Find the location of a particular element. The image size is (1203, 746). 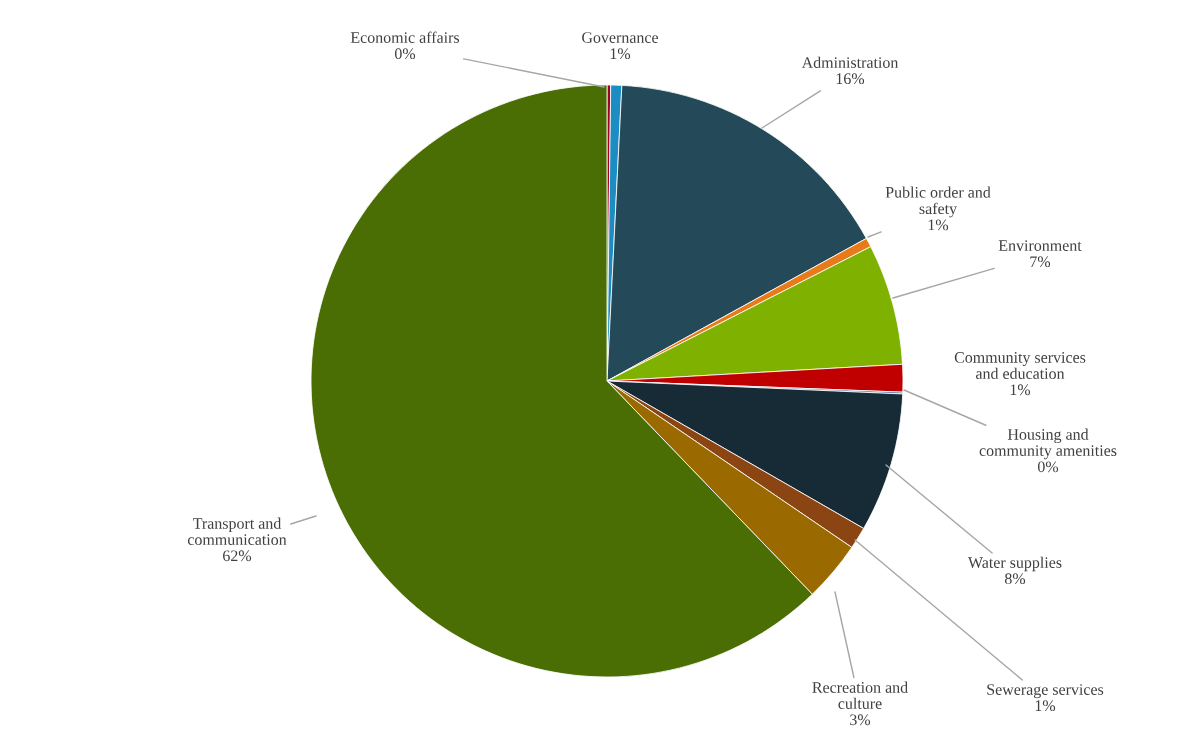

slice-label: Recreation and culture is located at coordinates (860, 695).